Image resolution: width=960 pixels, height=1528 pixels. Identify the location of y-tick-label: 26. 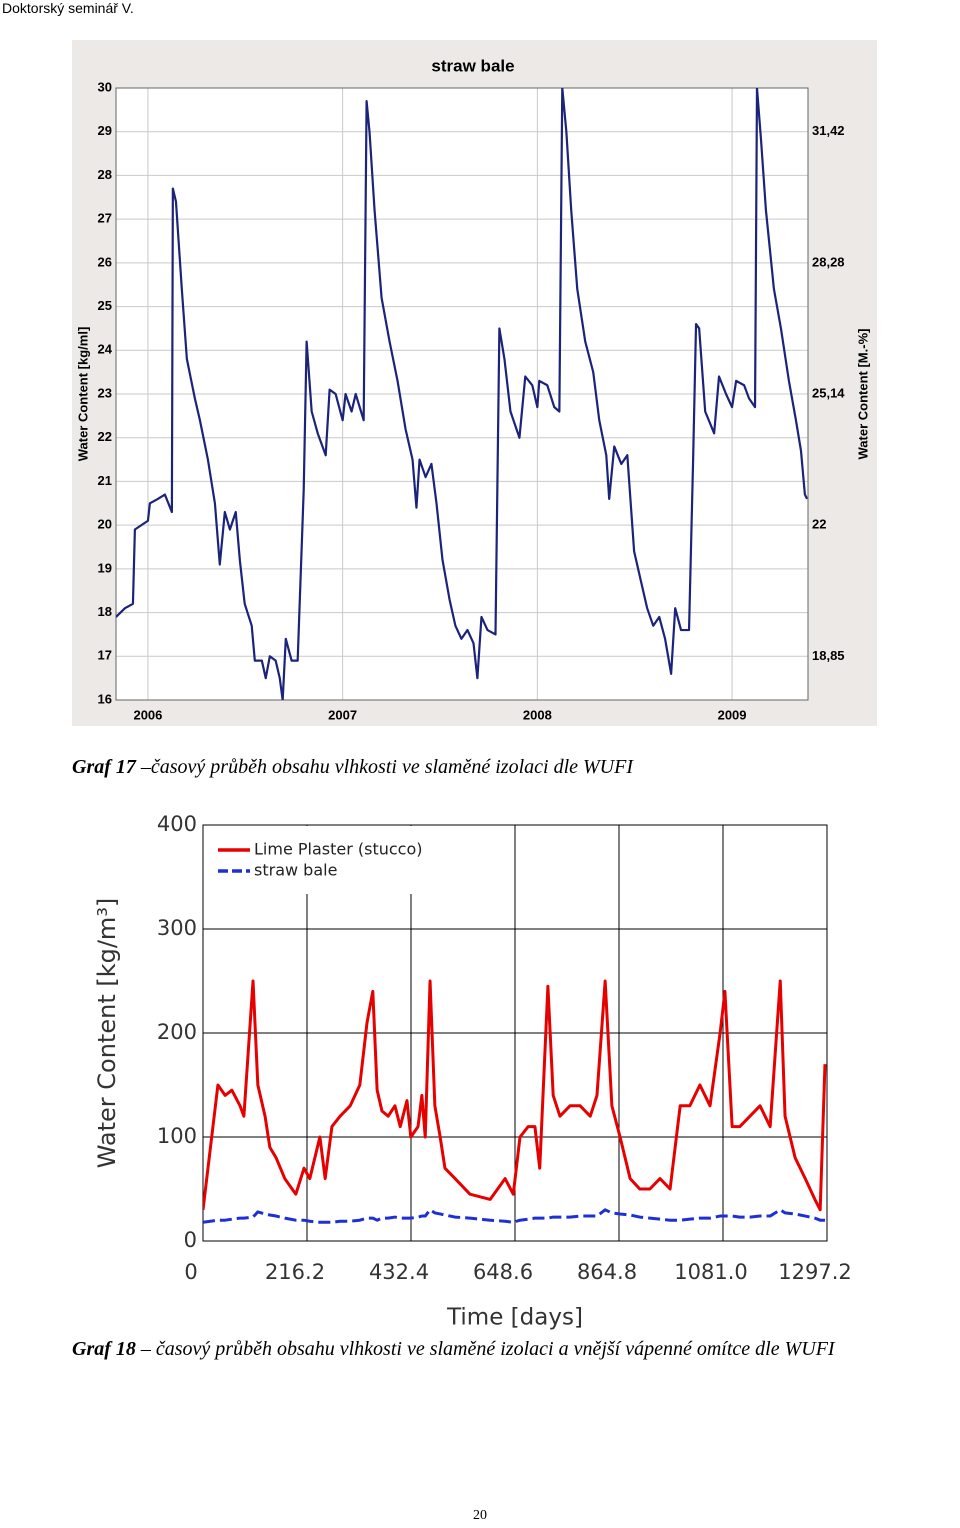
(105, 261).